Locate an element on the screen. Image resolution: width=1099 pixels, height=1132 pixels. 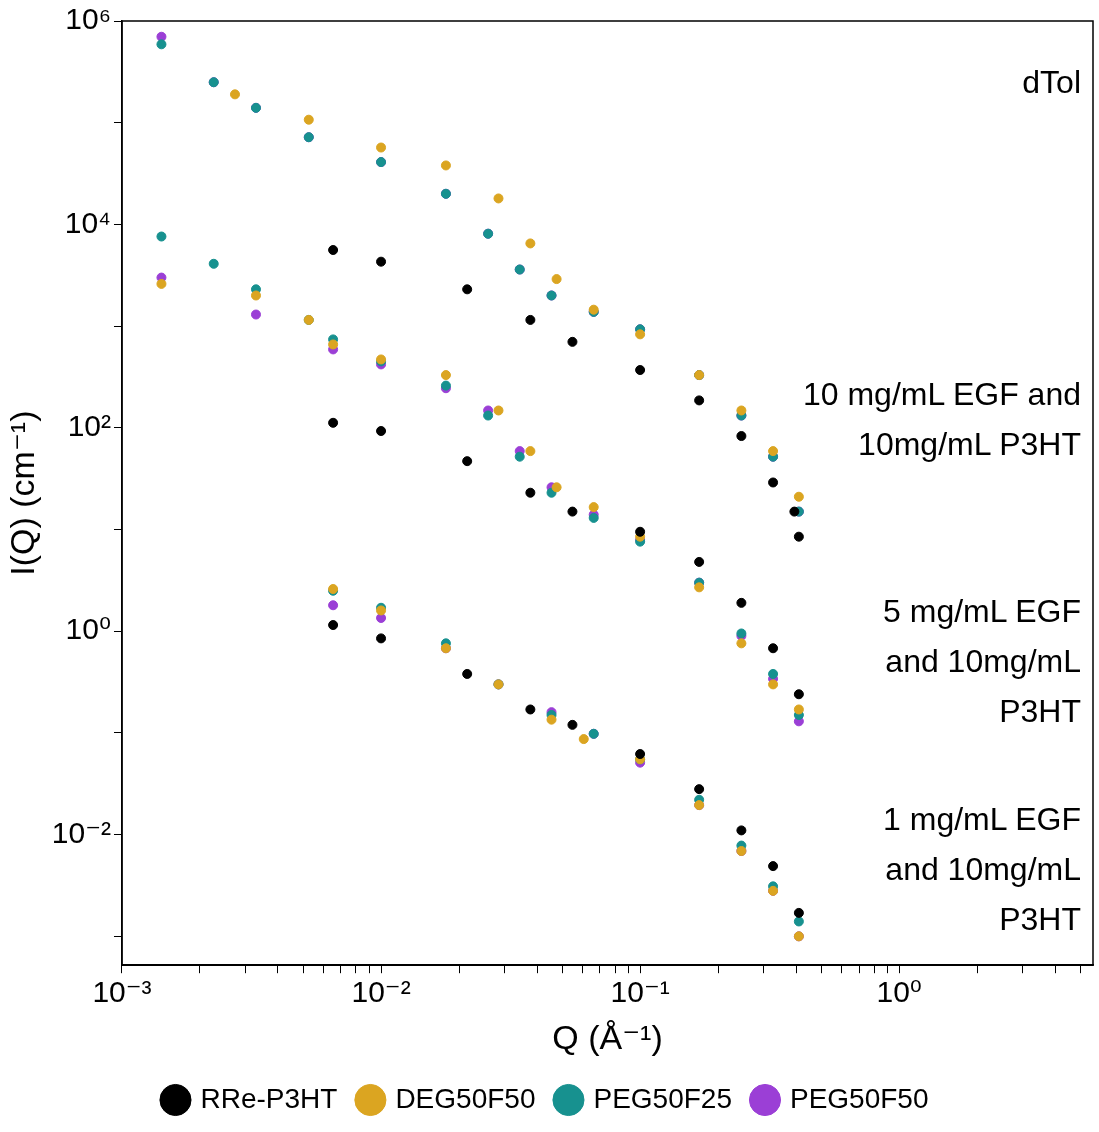
annotation: 10 mg/mL EGF and 10mg/mL P3HT is located at coordinates (941, 418).